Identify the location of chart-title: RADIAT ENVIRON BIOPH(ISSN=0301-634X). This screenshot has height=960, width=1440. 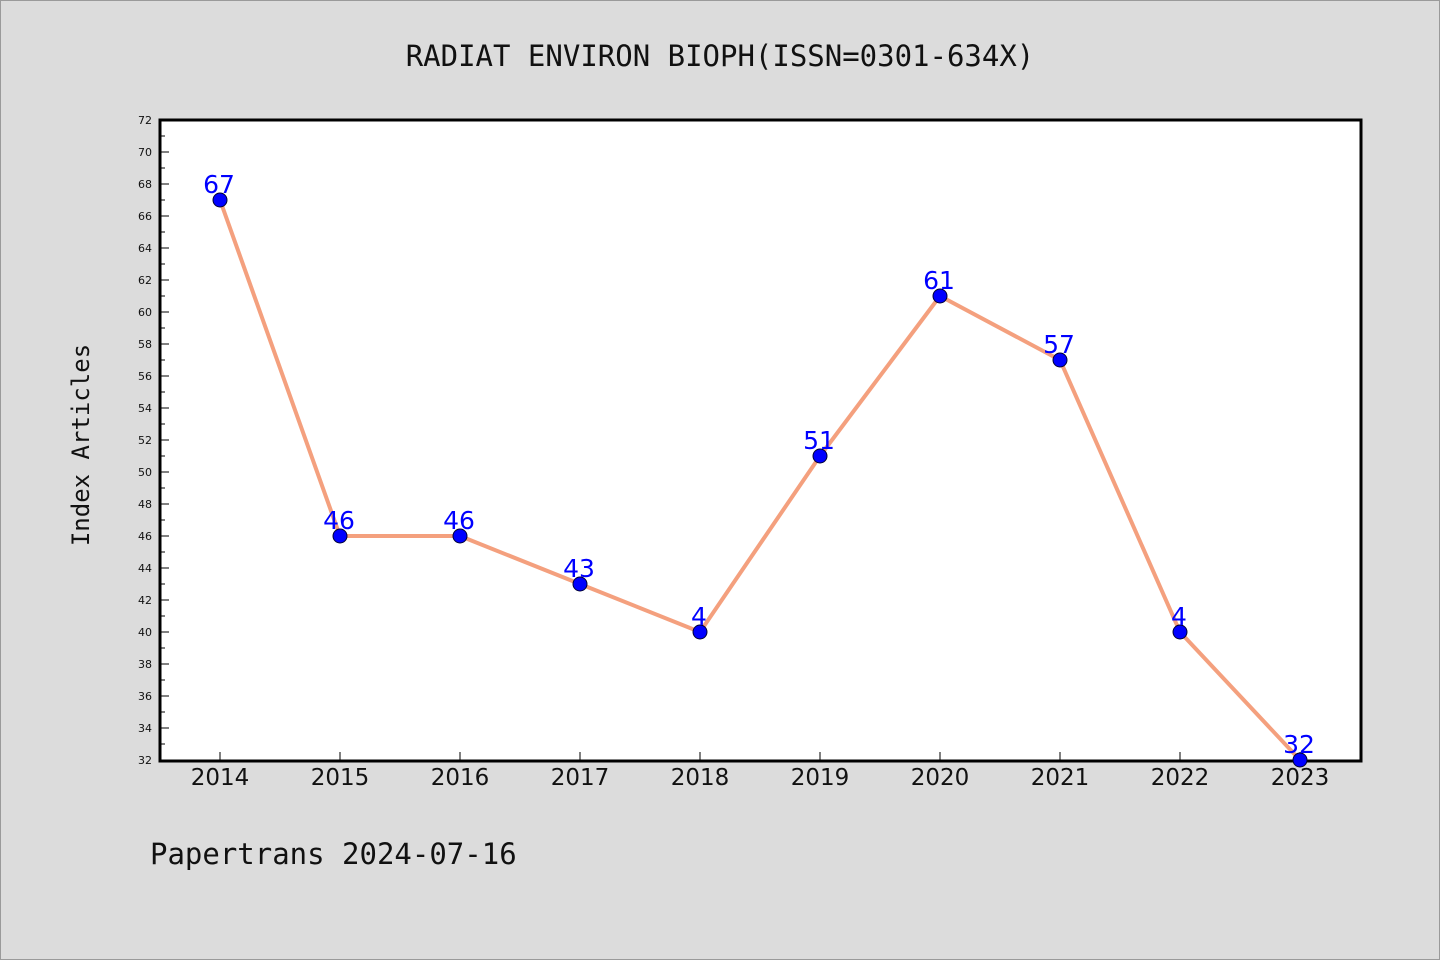
(720, 56).